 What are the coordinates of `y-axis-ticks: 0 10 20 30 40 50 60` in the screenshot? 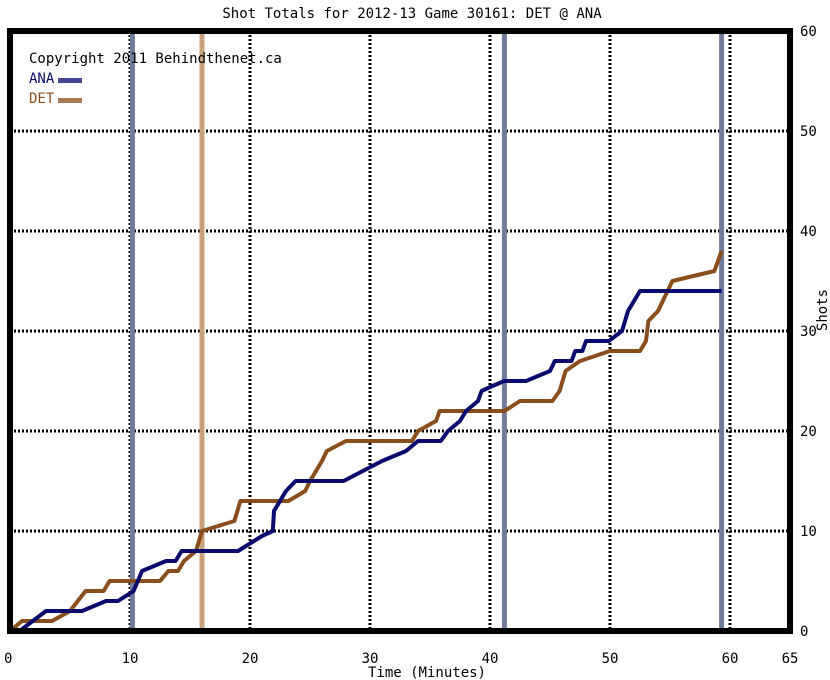 It's located at (808, 332).